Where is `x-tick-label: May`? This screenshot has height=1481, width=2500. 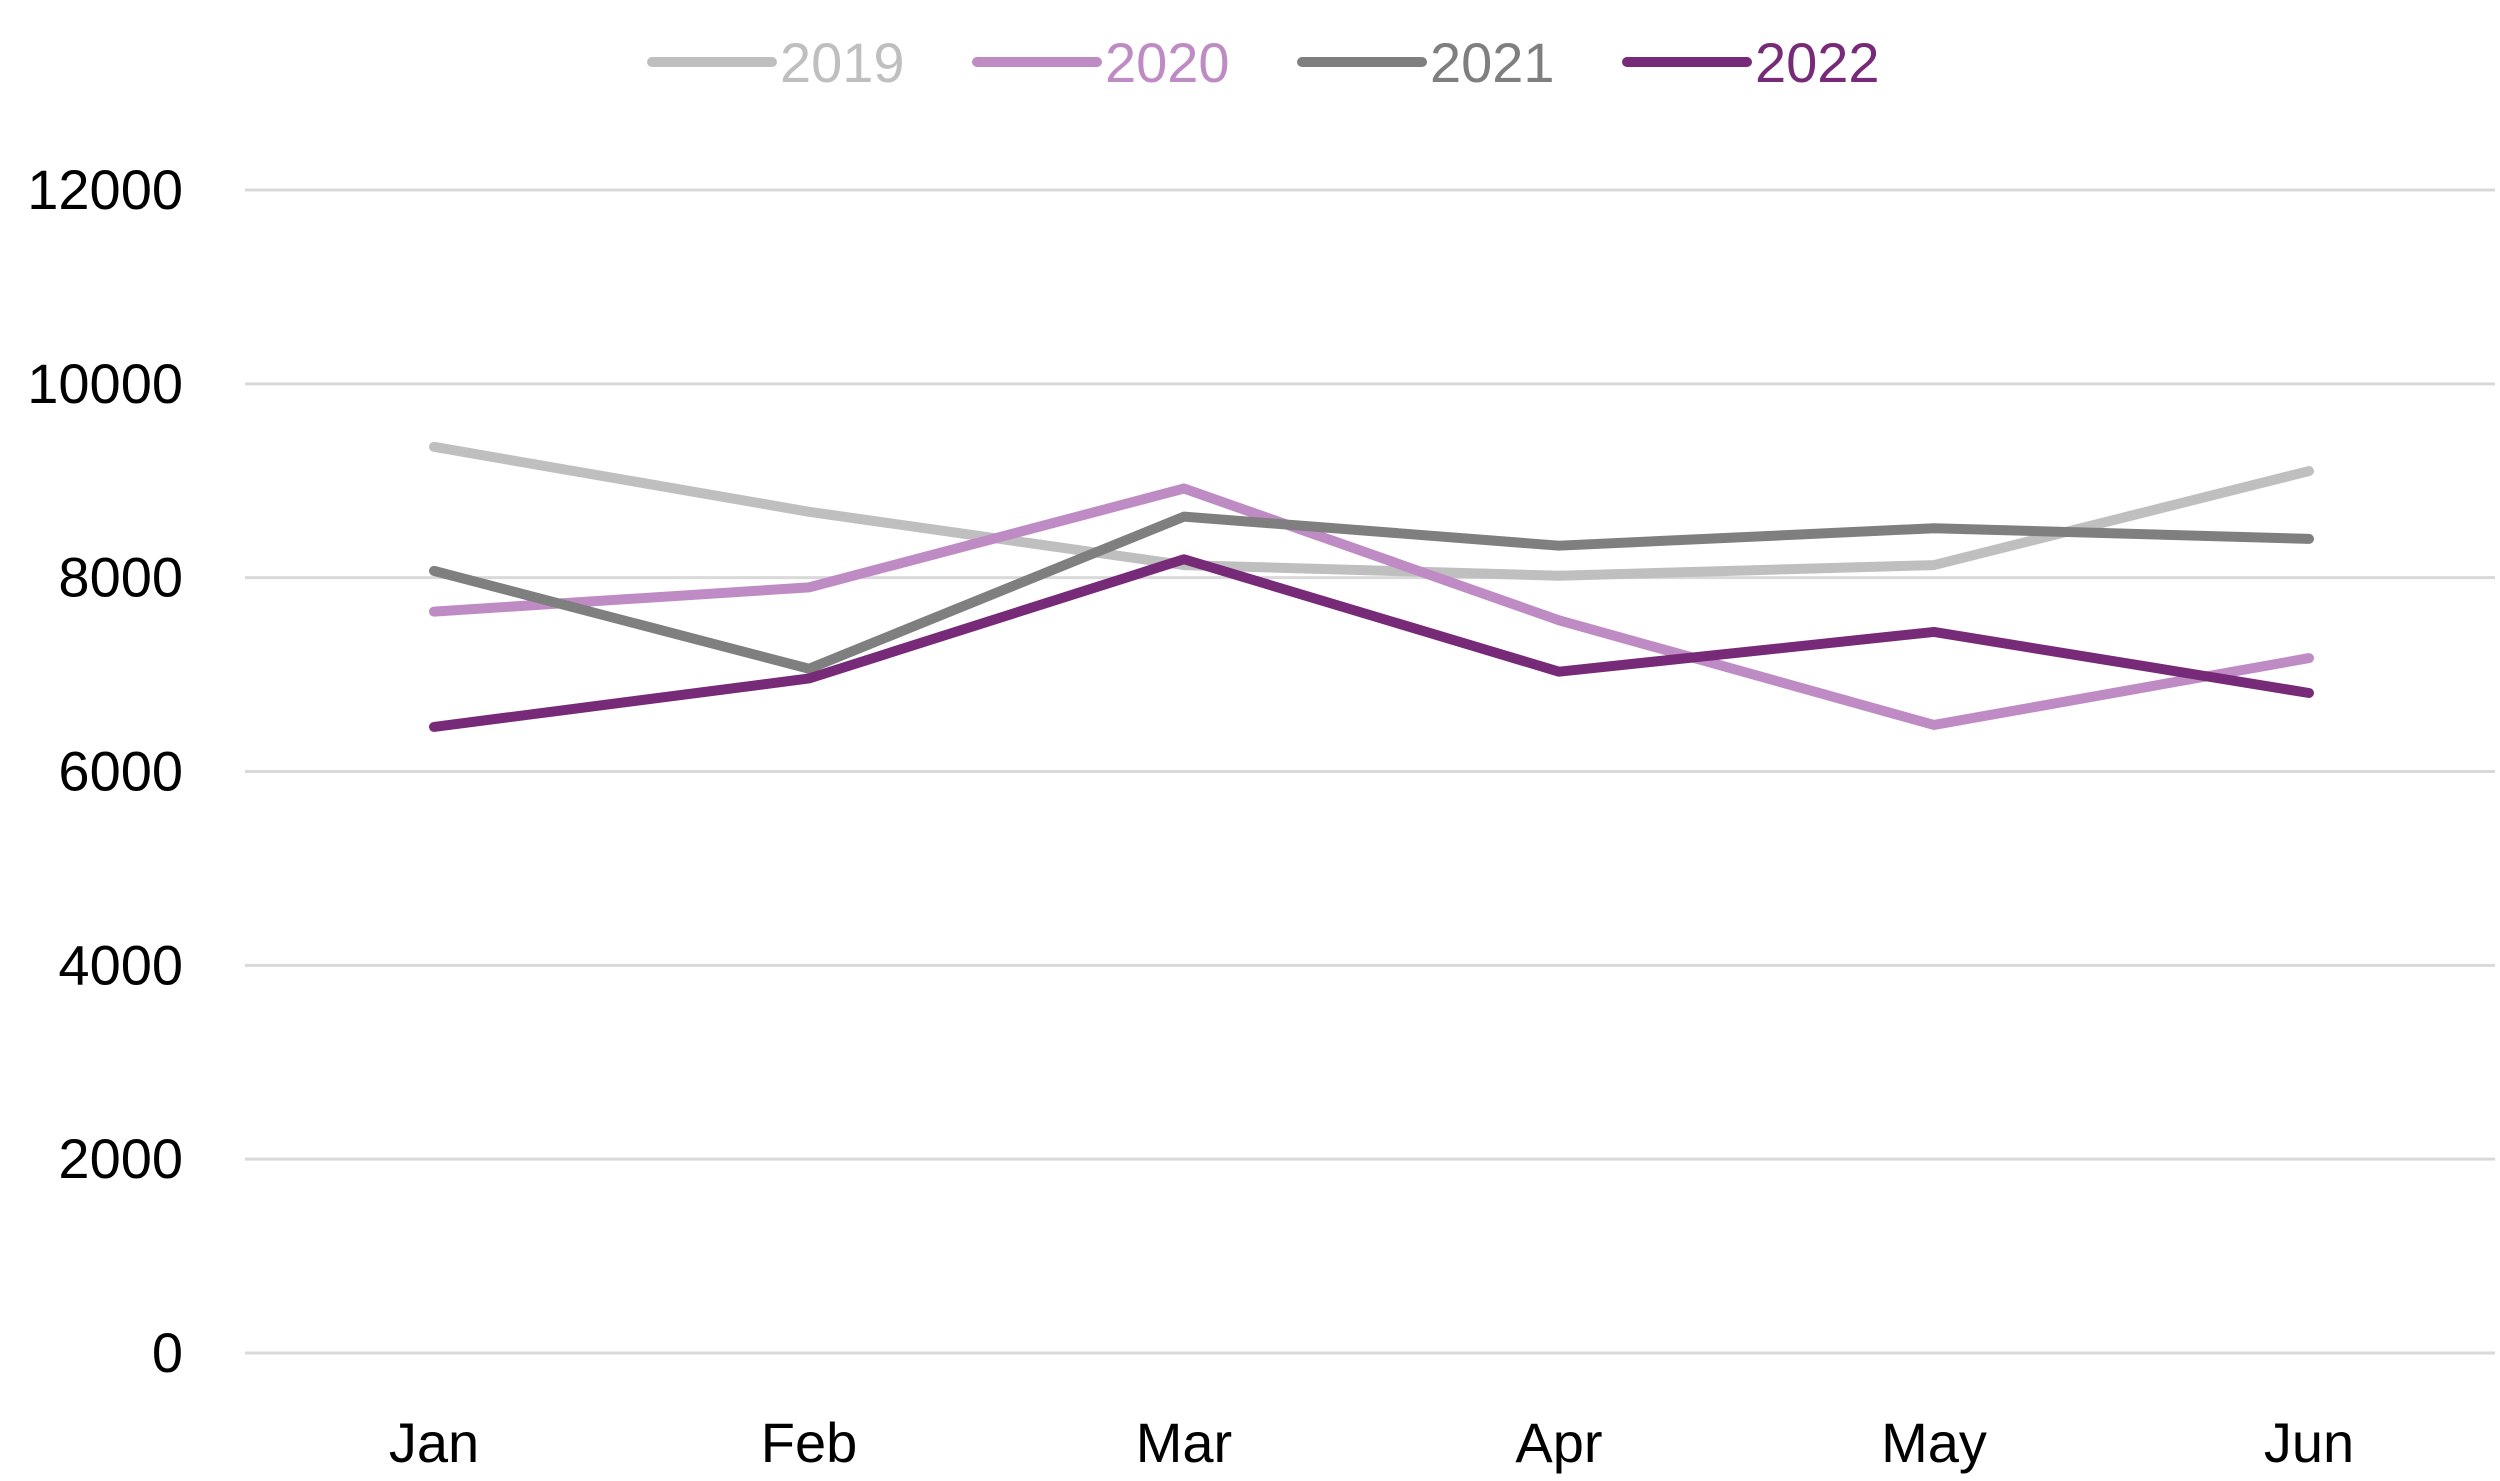
x-tick-label: May is located at coordinates (1934, 1442).